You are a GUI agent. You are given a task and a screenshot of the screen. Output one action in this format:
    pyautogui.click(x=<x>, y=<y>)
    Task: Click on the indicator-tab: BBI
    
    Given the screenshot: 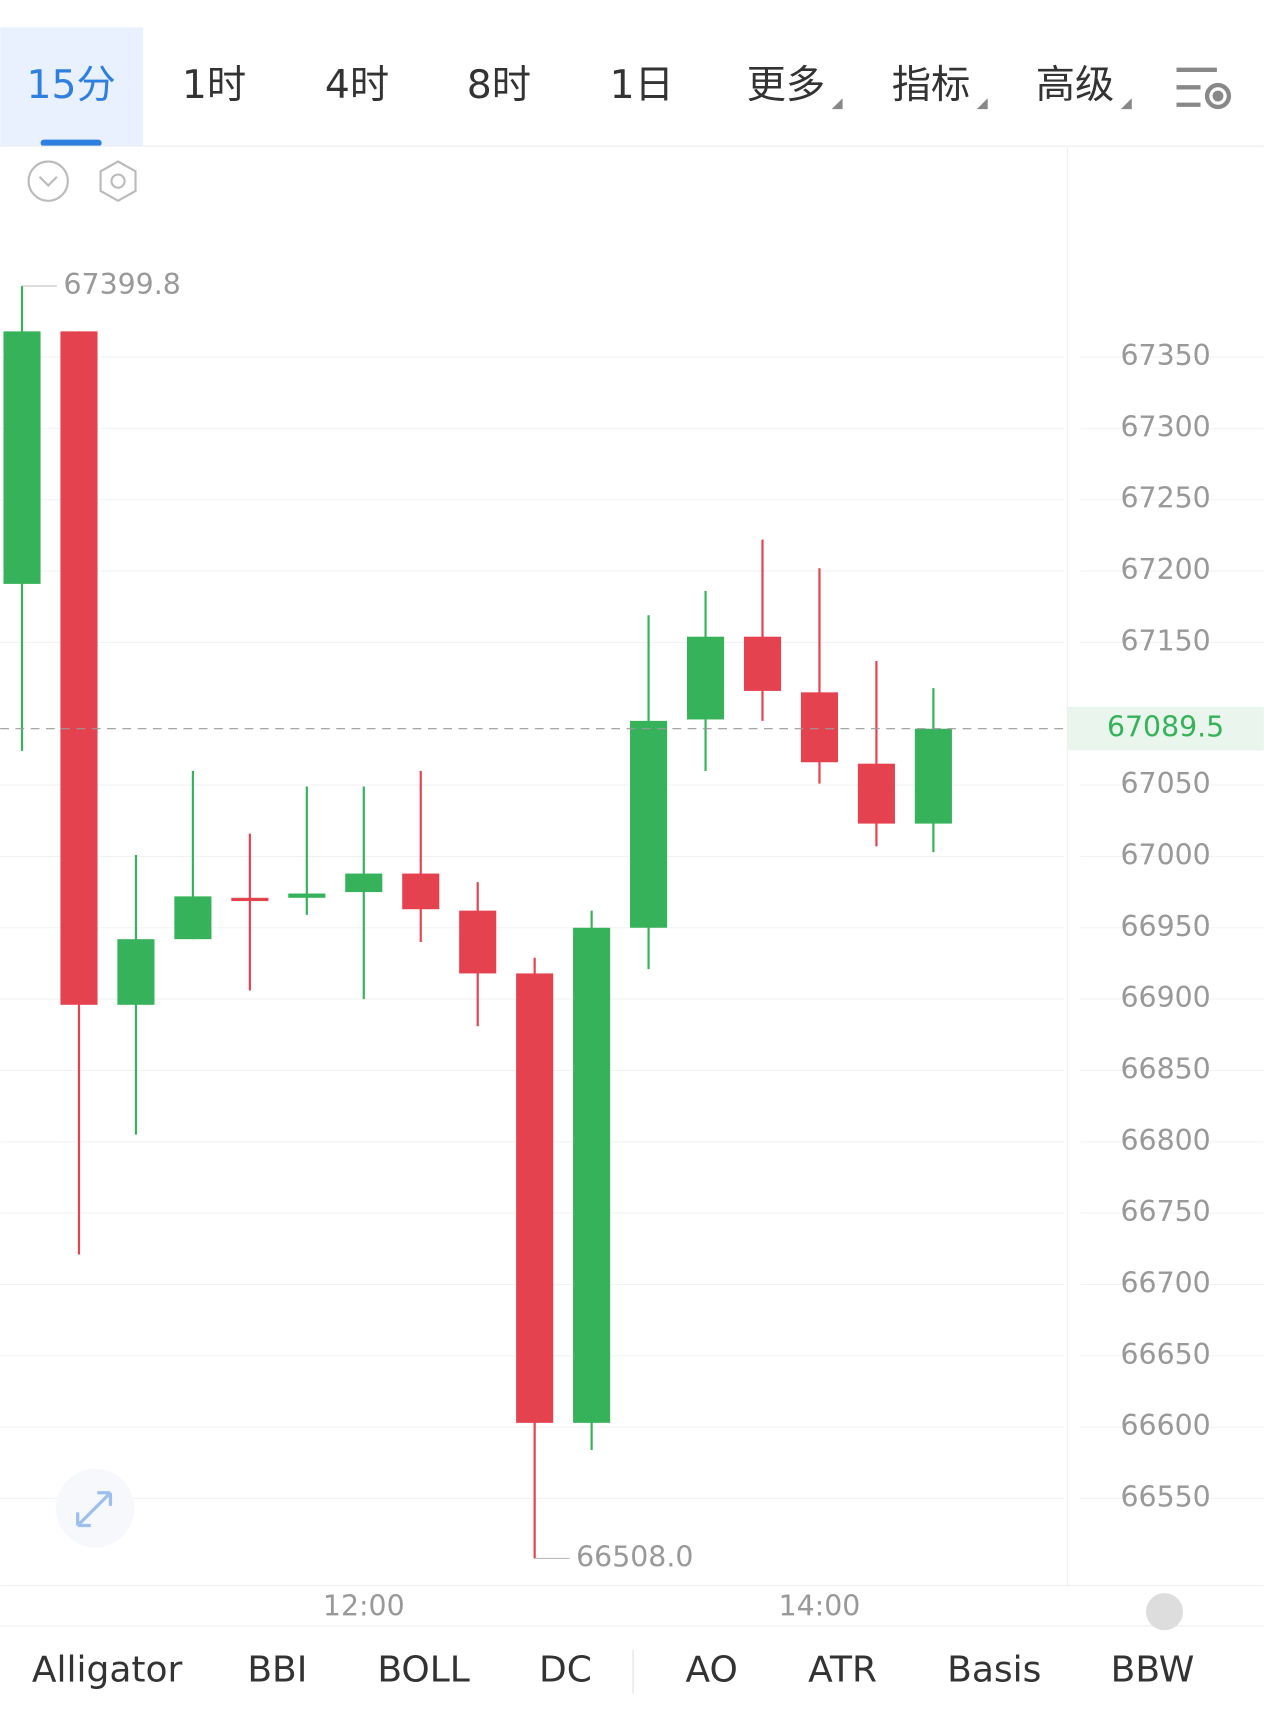 What is the action you would take?
    pyautogui.click(x=277, y=1670)
    